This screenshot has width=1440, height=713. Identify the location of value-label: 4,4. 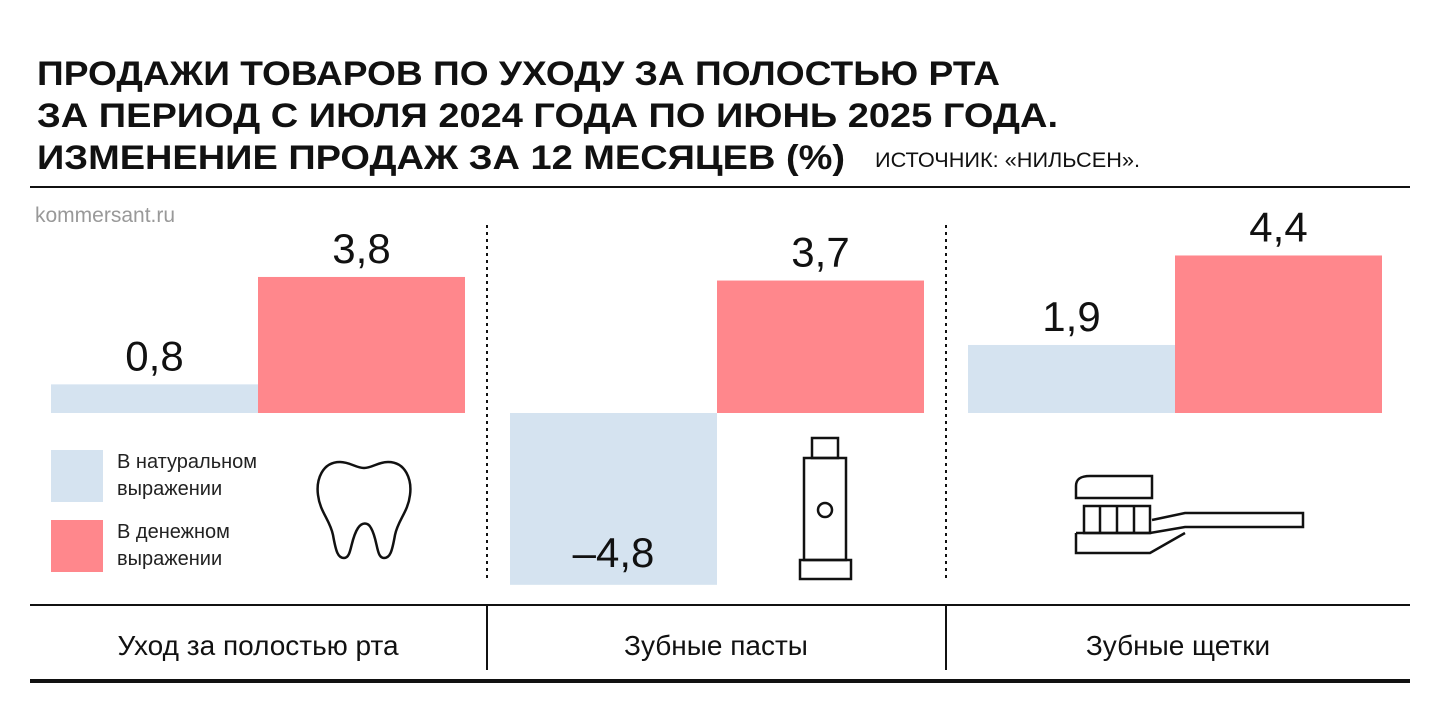
(1278, 226).